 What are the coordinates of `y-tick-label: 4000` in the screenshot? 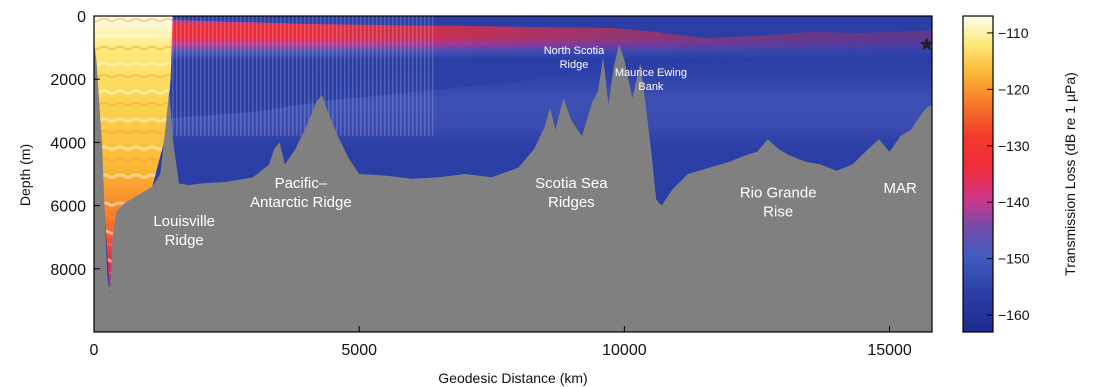 It's located at (68, 143).